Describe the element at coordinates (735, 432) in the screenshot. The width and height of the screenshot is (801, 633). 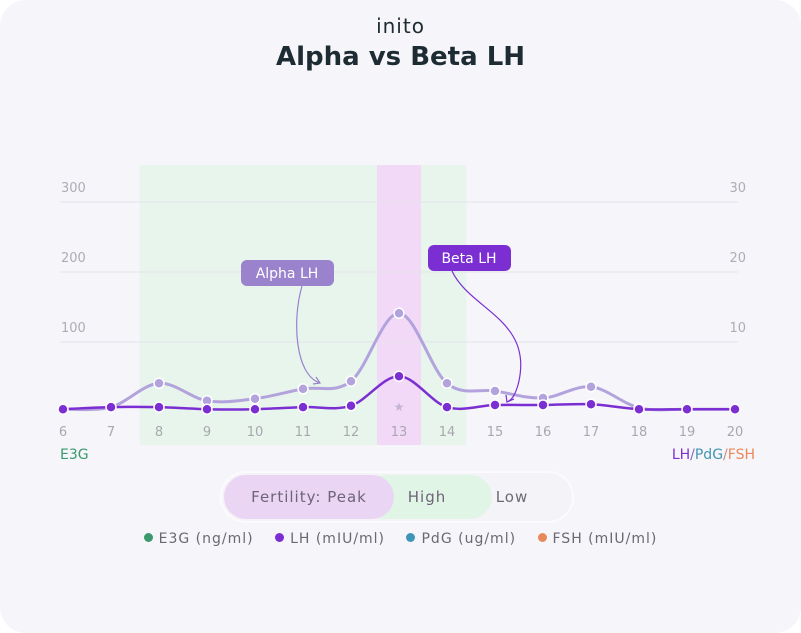
I see `x-tick-label: 20` at that location.